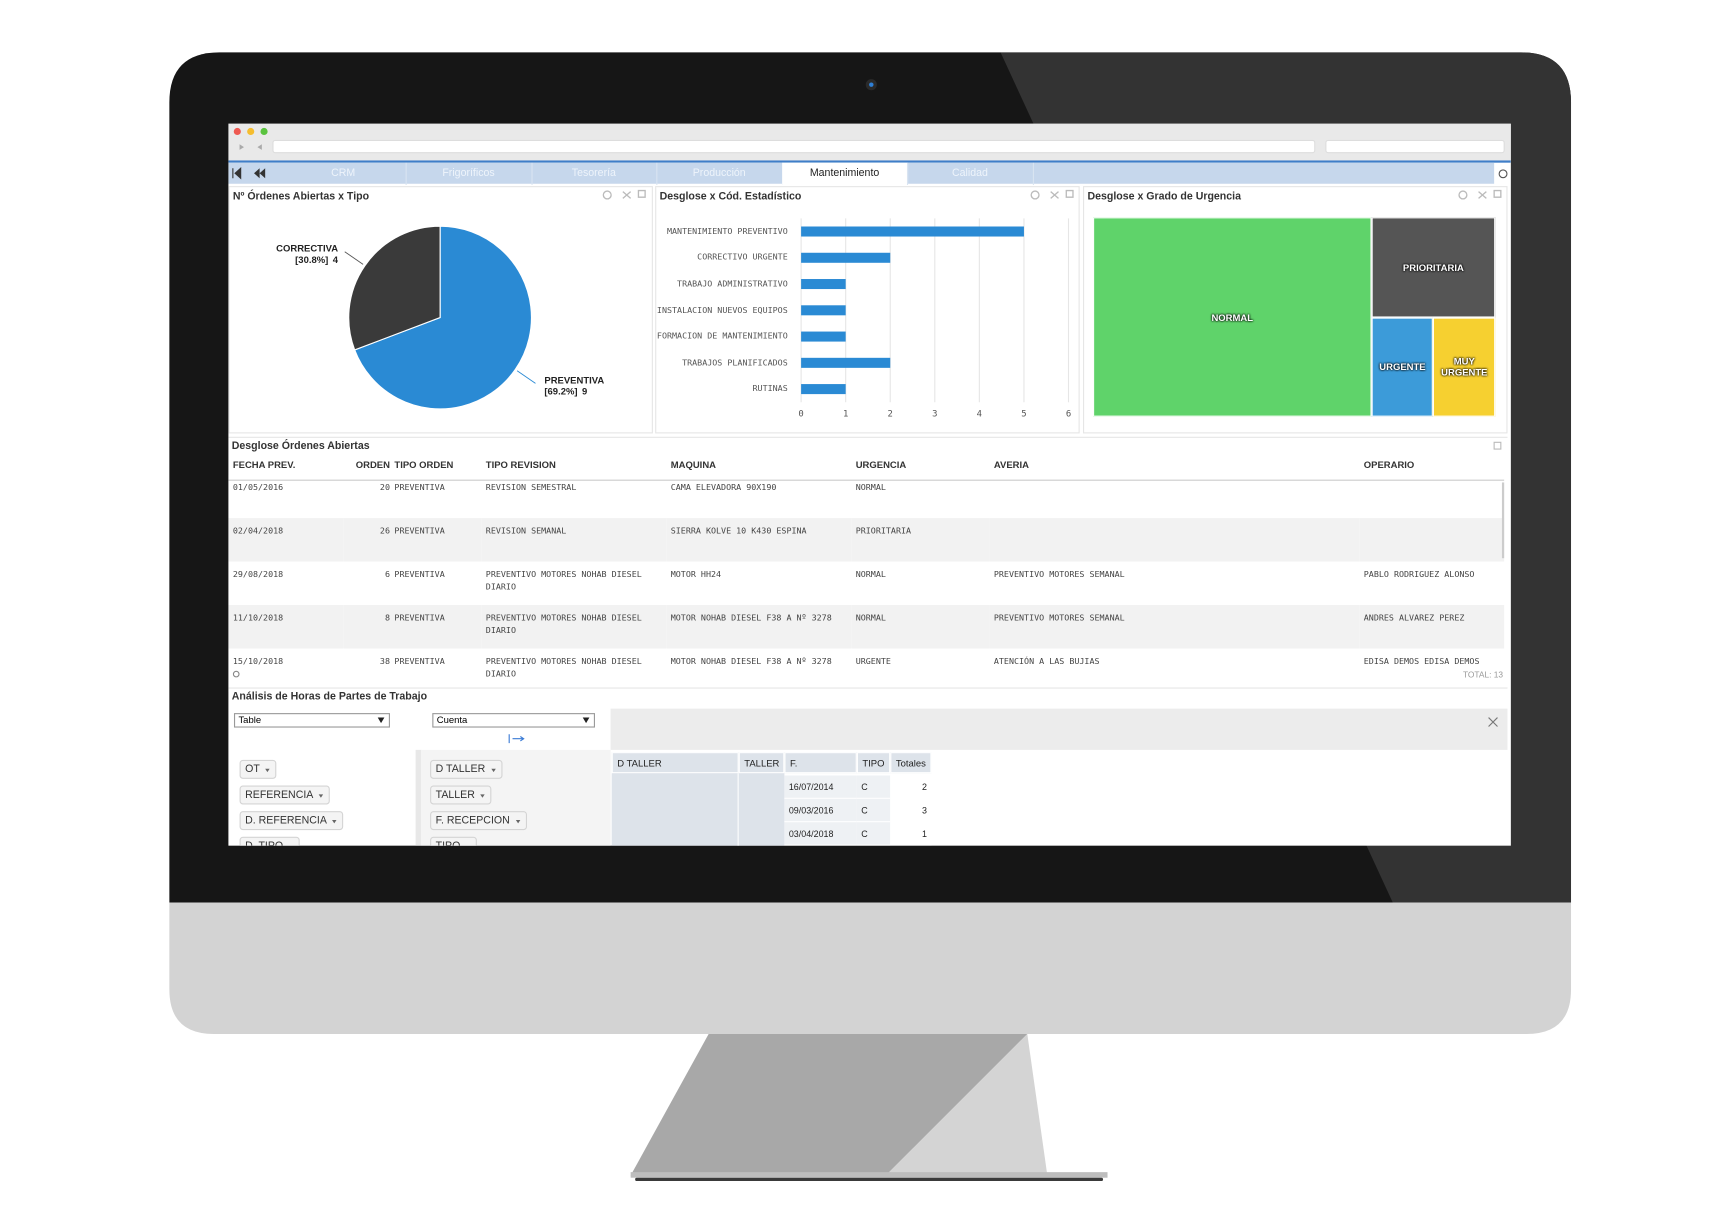  What do you see at coordinates (1432, 627) in the screenshot?
I see `table-cell: ANDRES ALVAREZ PEREZ` at bounding box center [1432, 627].